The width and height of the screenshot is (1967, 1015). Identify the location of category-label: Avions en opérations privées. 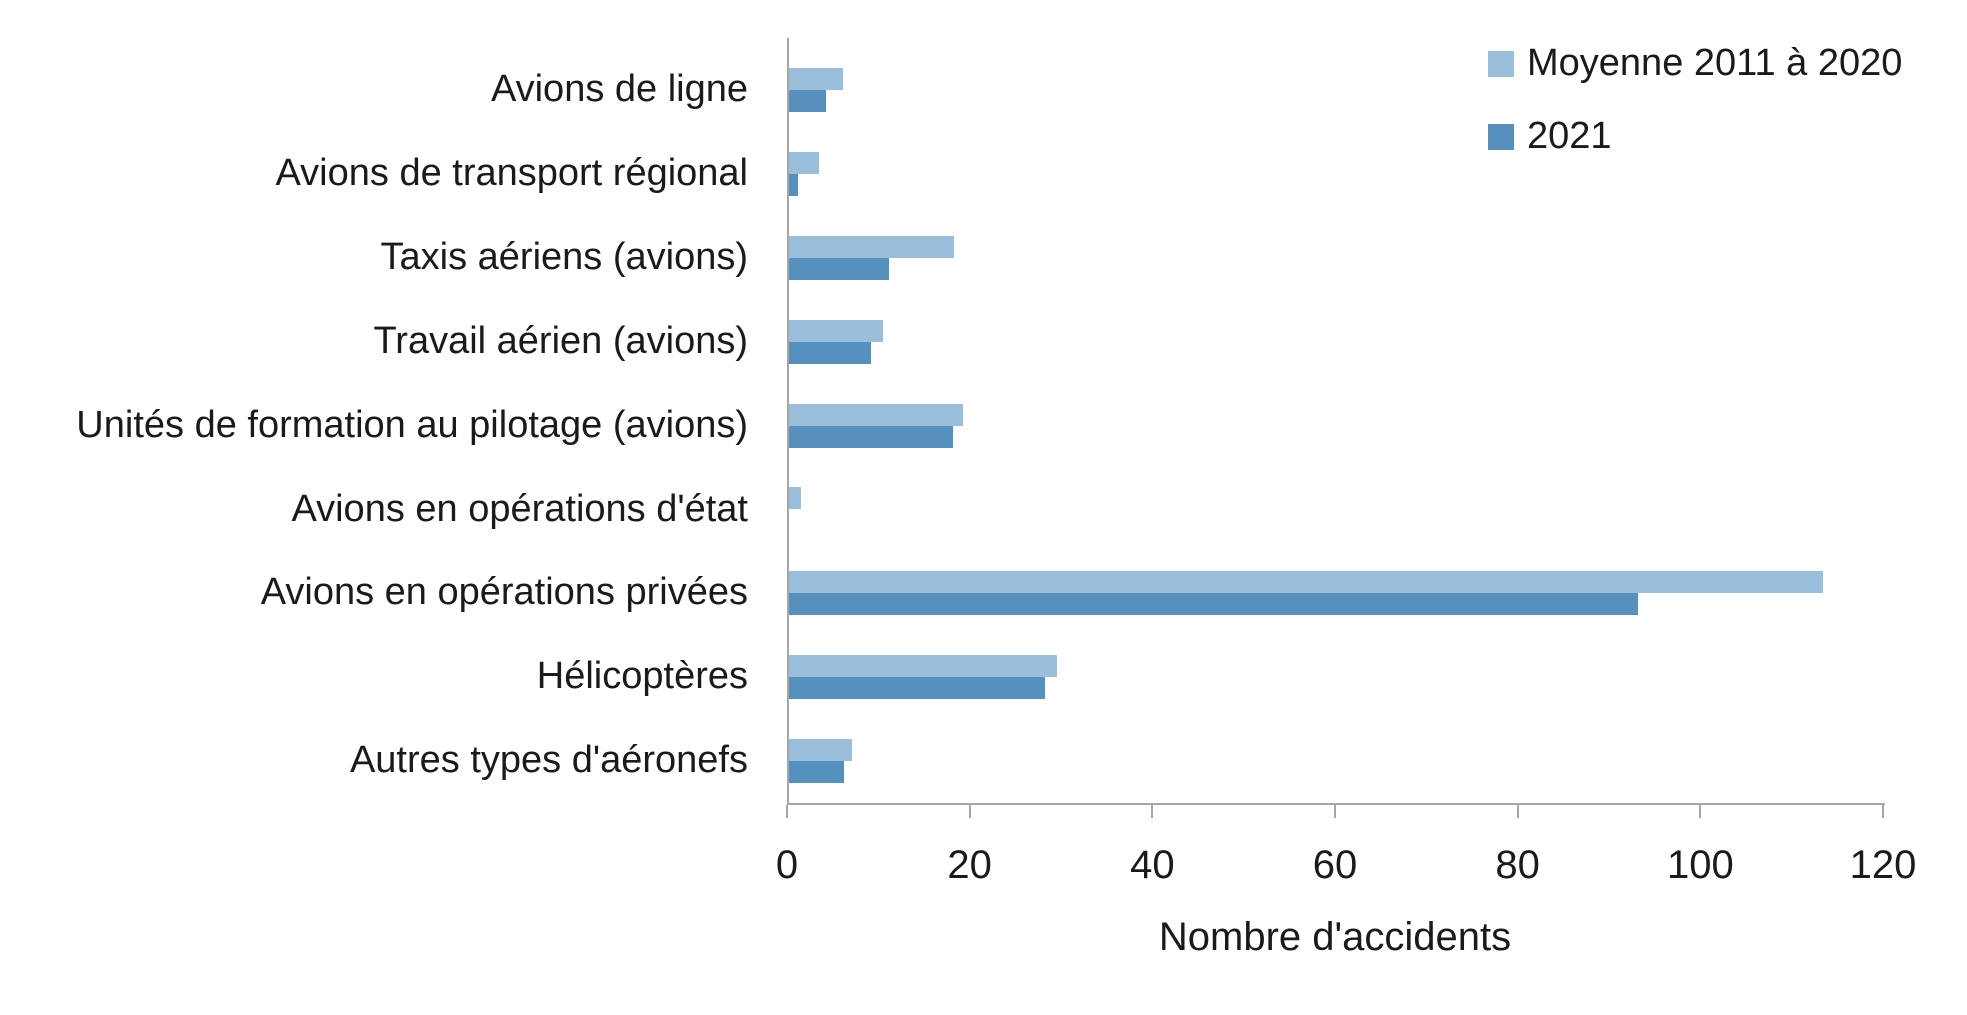
(504, 592).